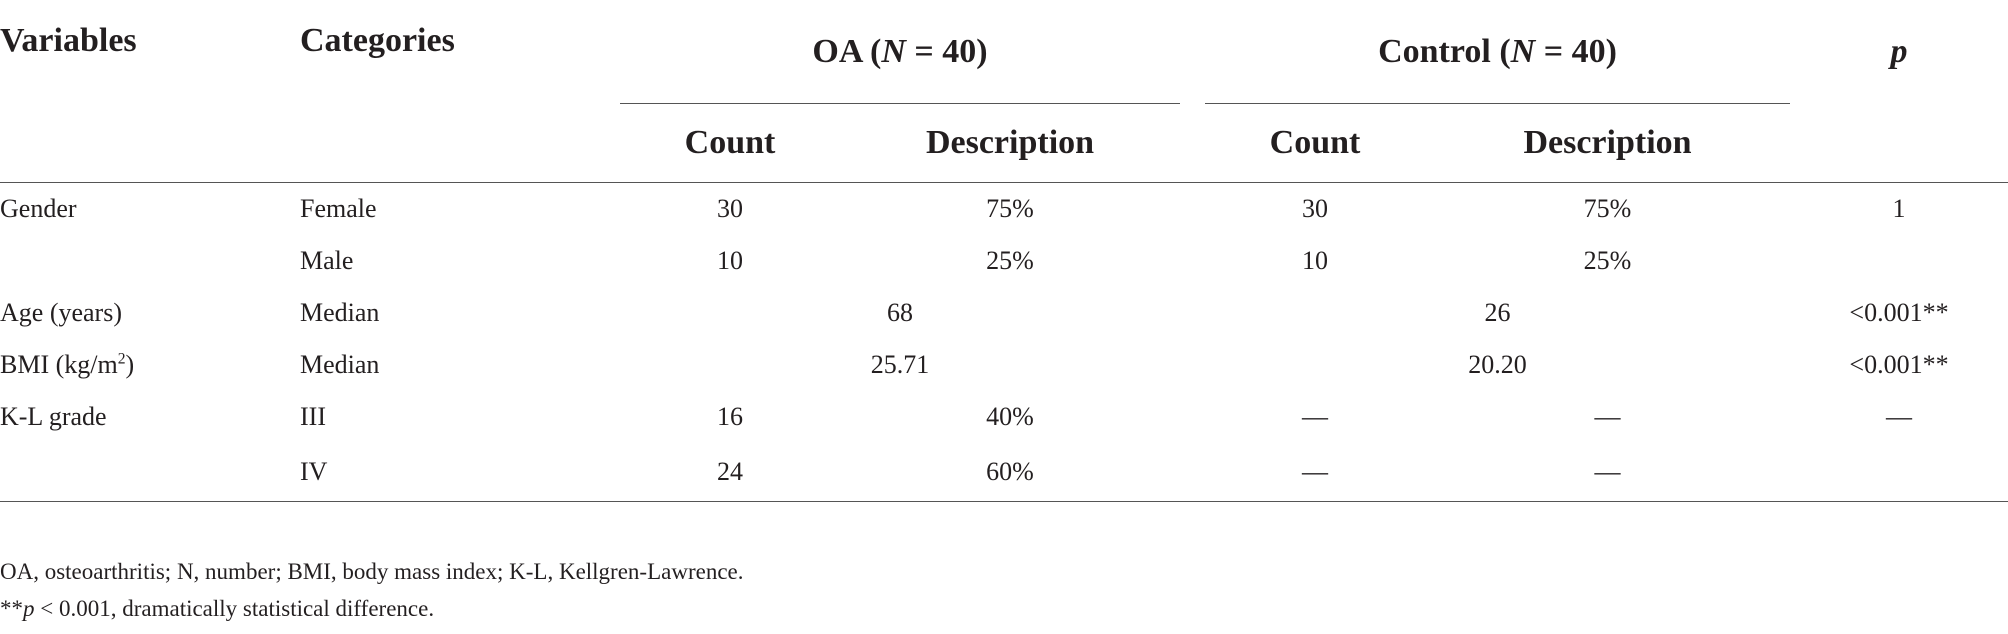  I want to click on header-p-cell: p, so click(1899, 52).